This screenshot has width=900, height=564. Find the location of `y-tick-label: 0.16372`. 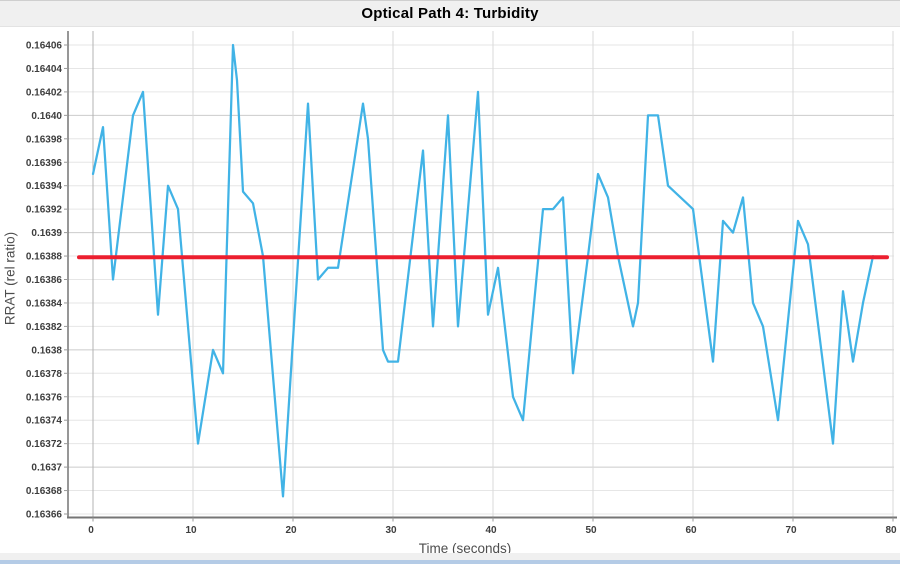

y-tick-label: 0.16372 is located at coordinates (44, 444).